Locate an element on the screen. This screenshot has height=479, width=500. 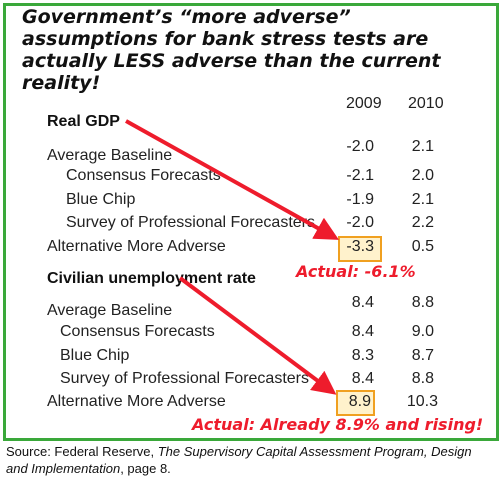
column-header-2010: 2010 is located at coordinates (426, 103).